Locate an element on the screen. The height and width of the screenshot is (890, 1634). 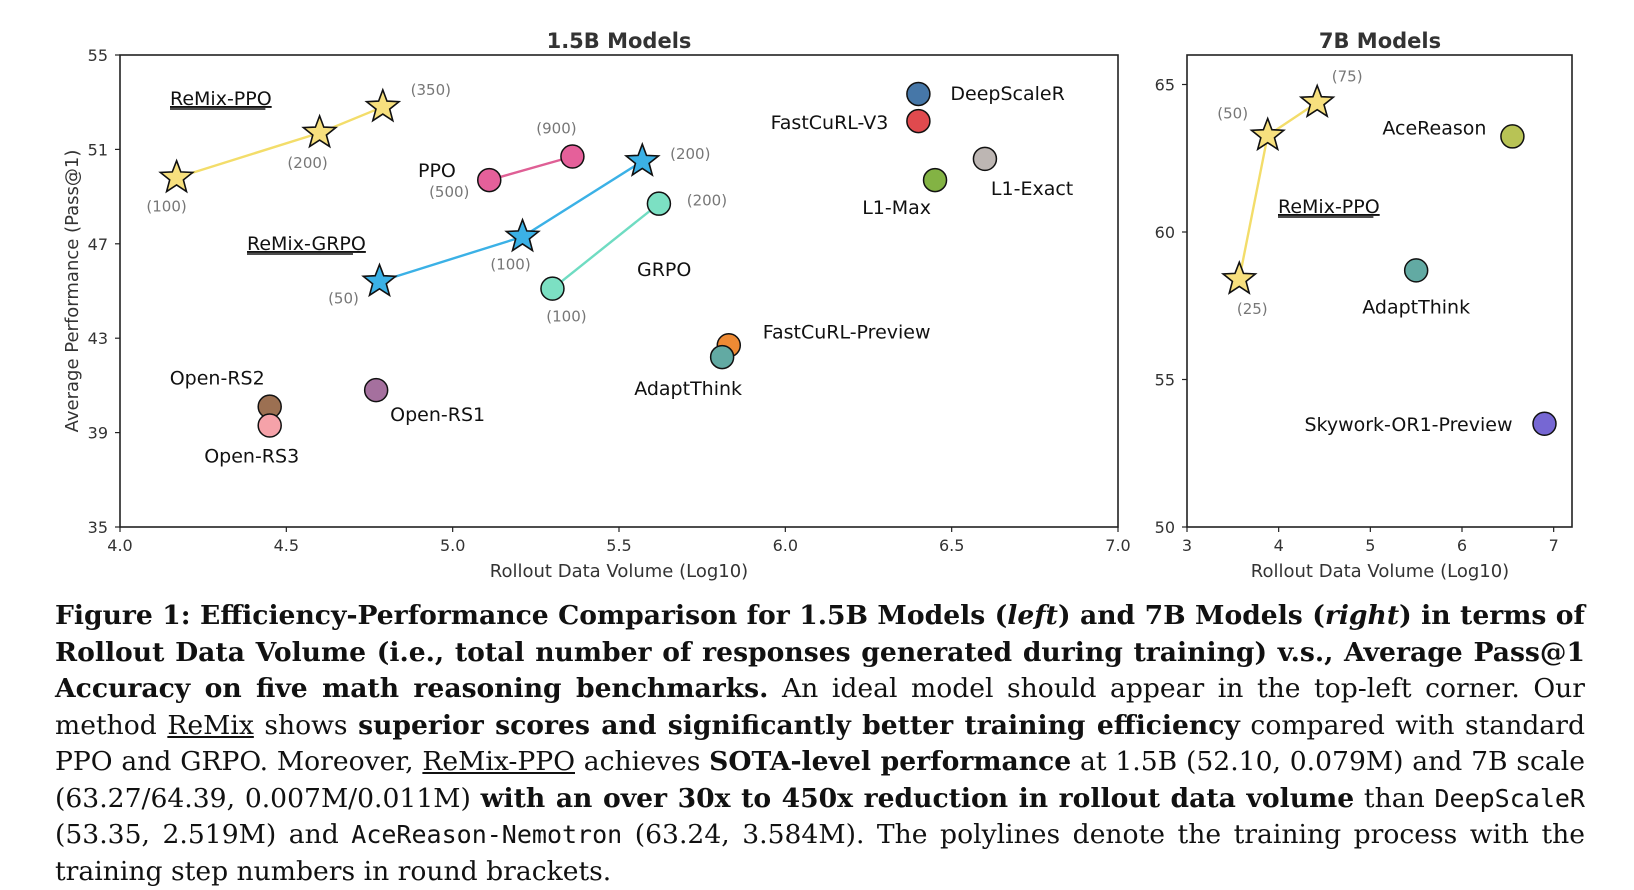
y-tick-label-1-5b: 55 is located at coordinates (98, 55).